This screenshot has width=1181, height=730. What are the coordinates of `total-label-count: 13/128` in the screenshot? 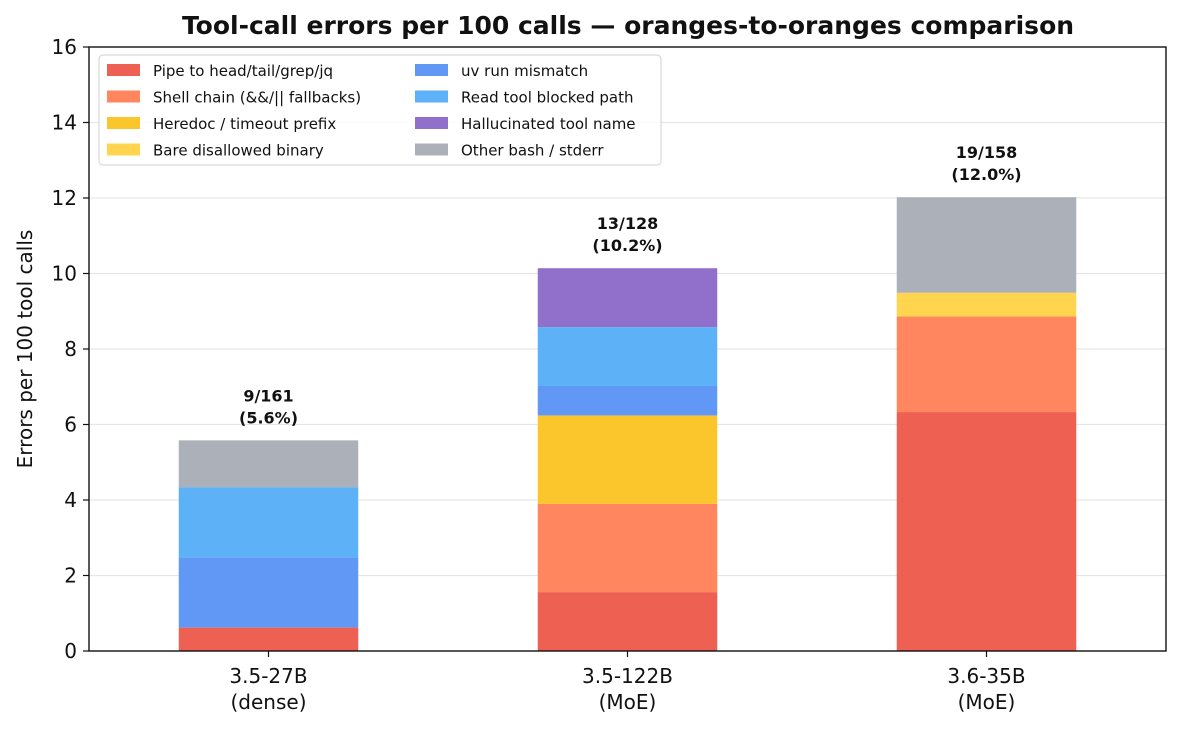 It's located at (628, 223).